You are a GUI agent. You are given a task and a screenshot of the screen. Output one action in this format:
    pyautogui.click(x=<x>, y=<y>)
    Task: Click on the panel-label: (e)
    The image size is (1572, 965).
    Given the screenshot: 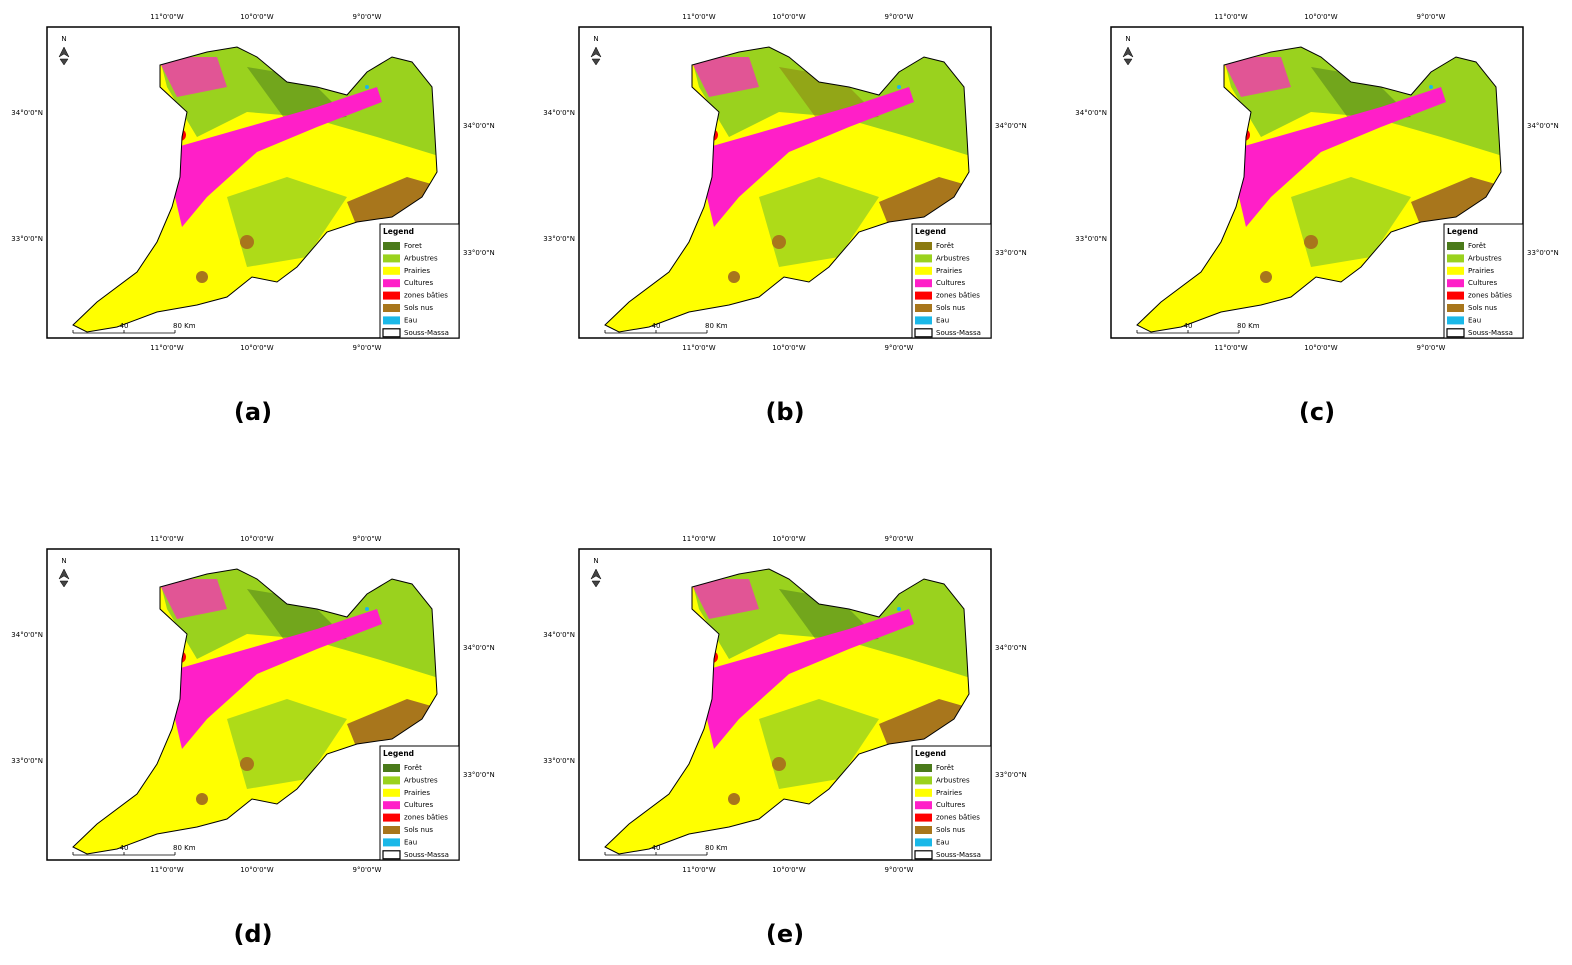 What is the action you would take?
    pyautogui.click(x=785, y=934)
    